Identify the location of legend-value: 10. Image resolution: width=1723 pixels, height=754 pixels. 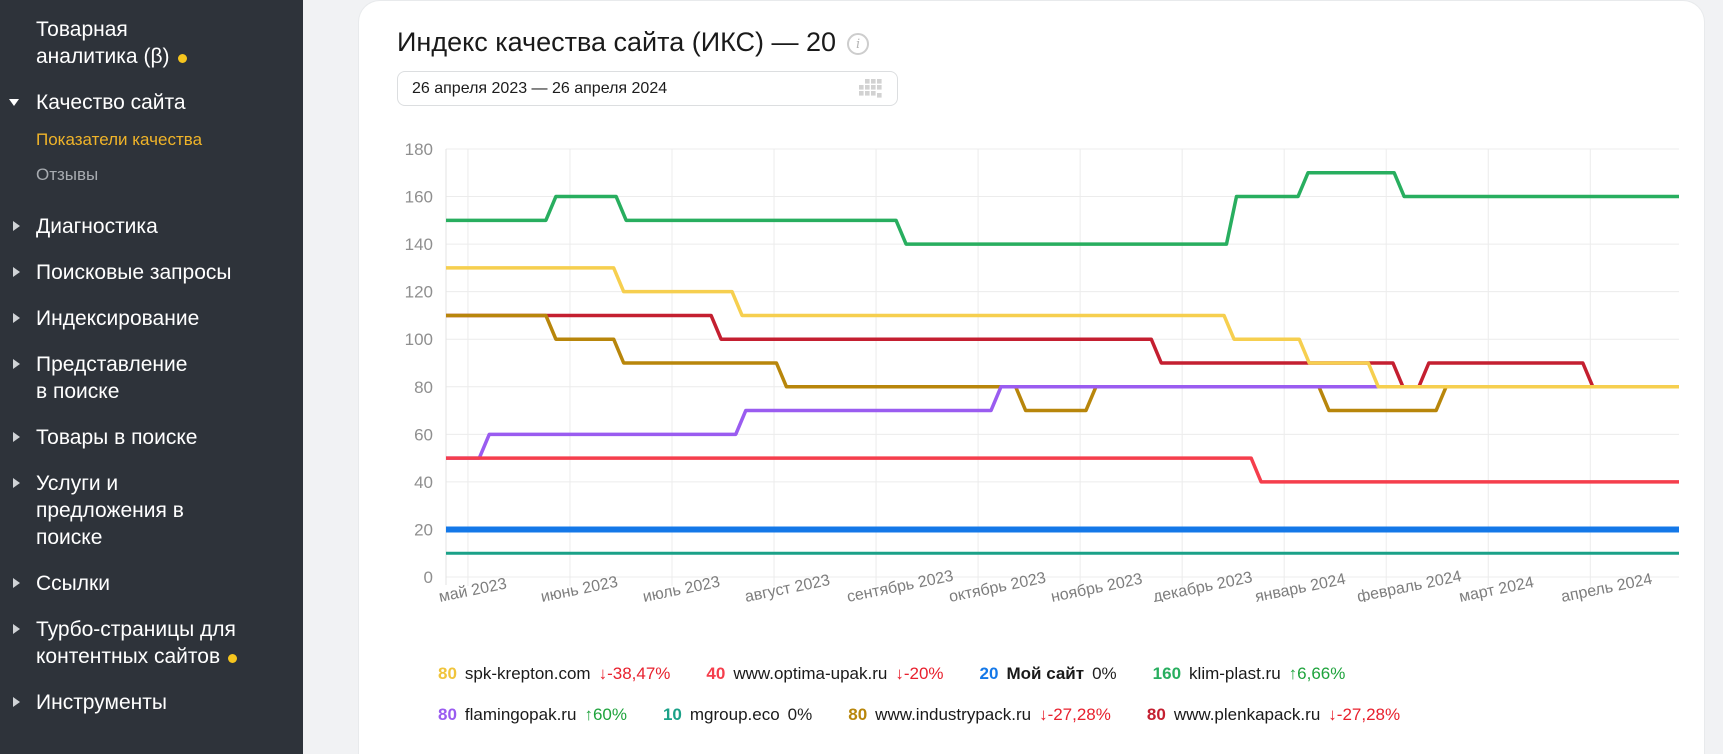
(672, 714).